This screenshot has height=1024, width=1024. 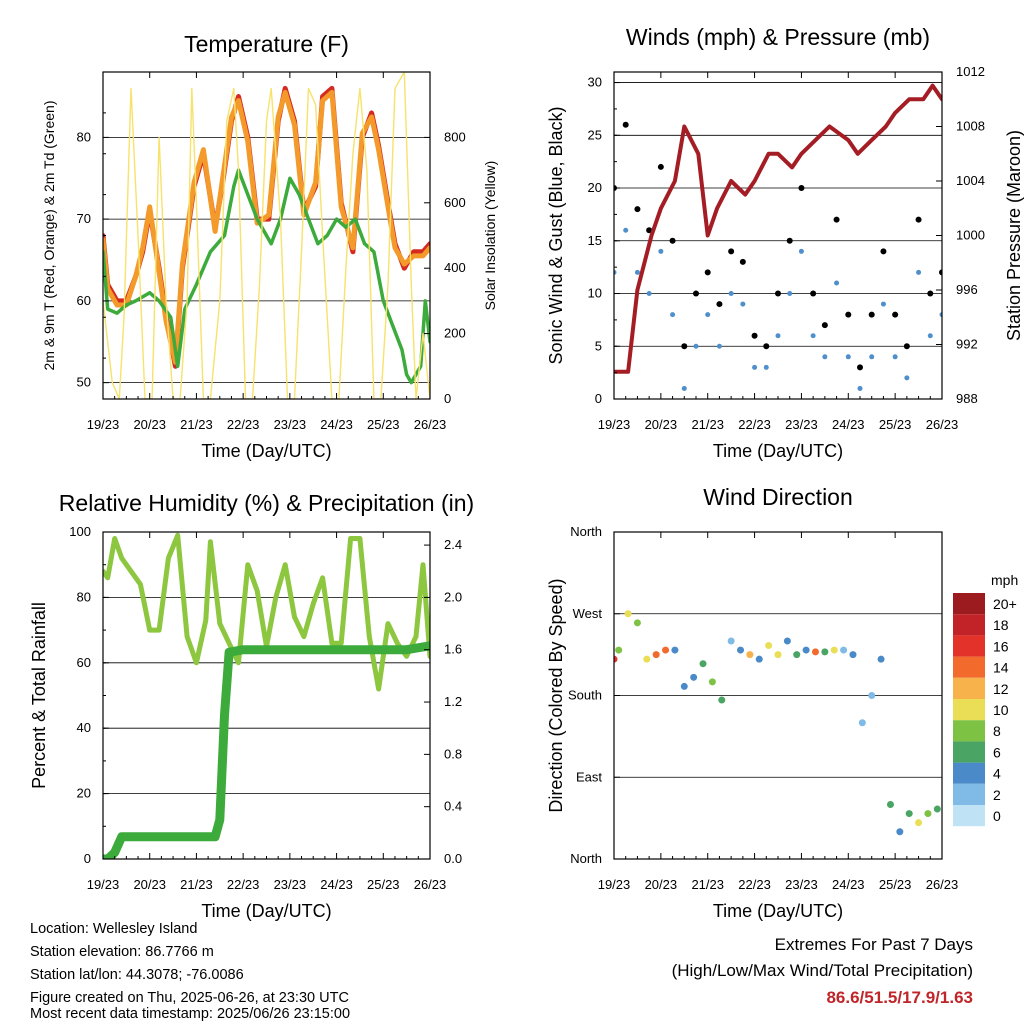 What do you see at coordinates (336, 884) in the screenshot?
I see `x-tick-label: 24/23` at bounding box center [336, 884].